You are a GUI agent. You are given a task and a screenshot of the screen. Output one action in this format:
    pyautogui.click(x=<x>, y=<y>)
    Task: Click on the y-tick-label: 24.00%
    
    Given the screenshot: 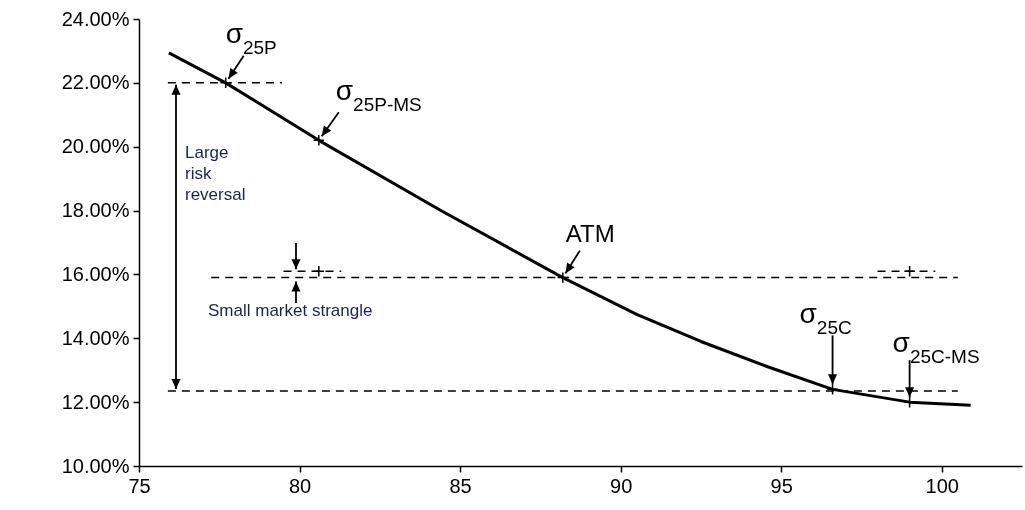 What is the action you would take?
    pyautogui.click(x=95, y=18)
    